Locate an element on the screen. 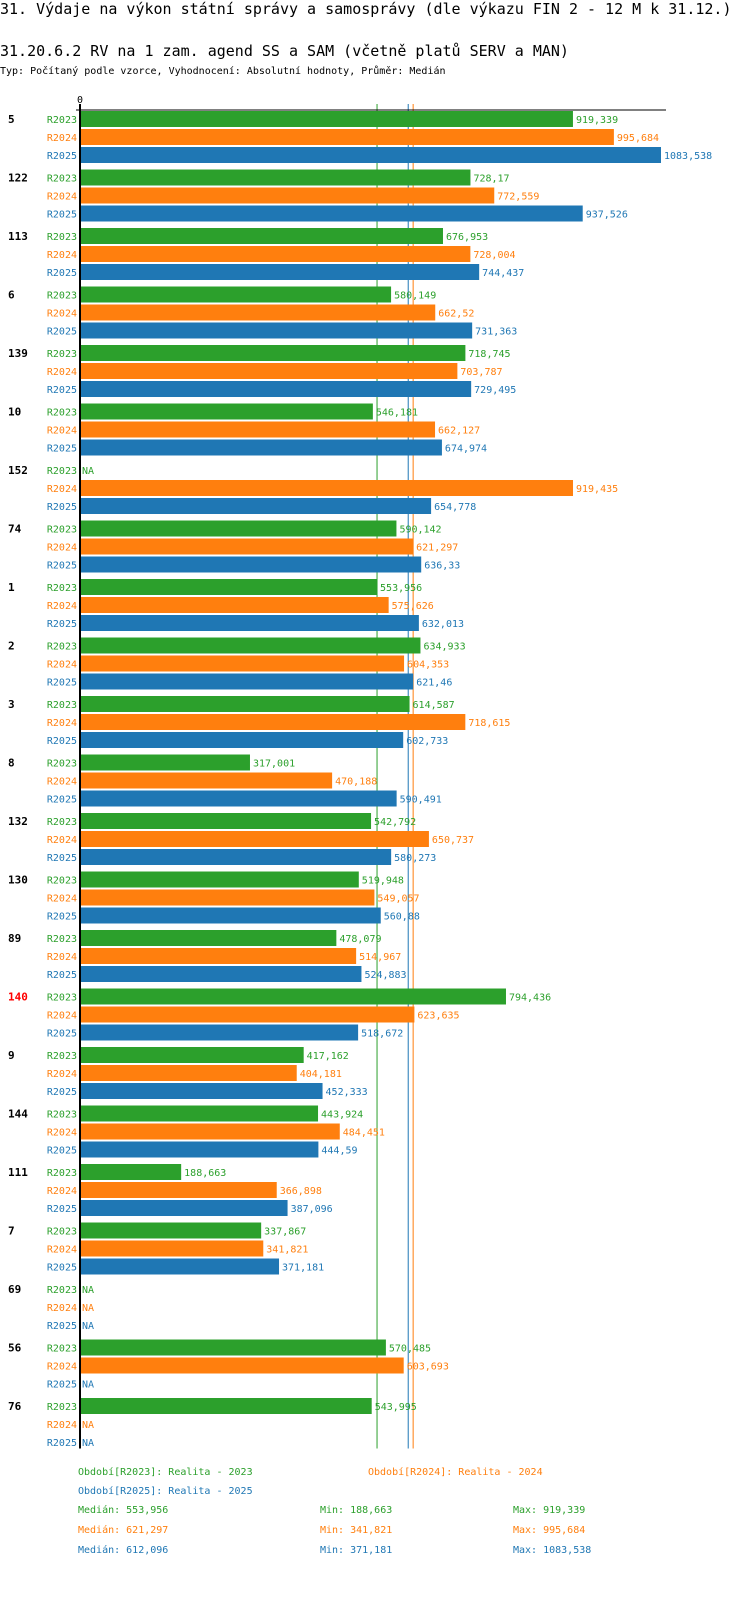  data-label: 553,956 is located at coordinates (401, 588).